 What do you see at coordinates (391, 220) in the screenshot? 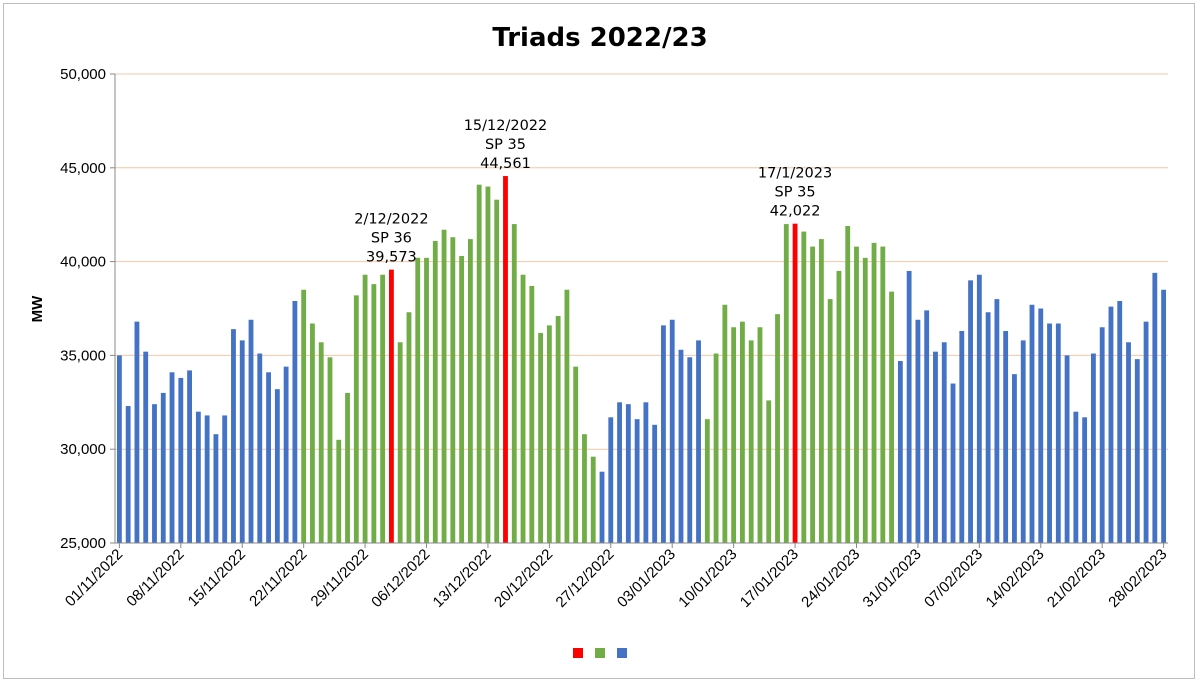
I see `annotation-label: 2/12/2022` at bounding box center [391, 220].